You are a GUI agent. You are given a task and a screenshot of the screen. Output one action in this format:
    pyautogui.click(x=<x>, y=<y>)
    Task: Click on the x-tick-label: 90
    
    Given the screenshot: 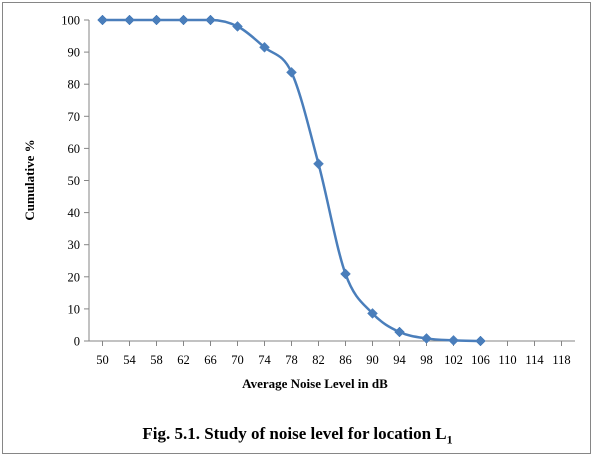 What is the action you would take?
    pyautogui.click(x=372, y=360)
    